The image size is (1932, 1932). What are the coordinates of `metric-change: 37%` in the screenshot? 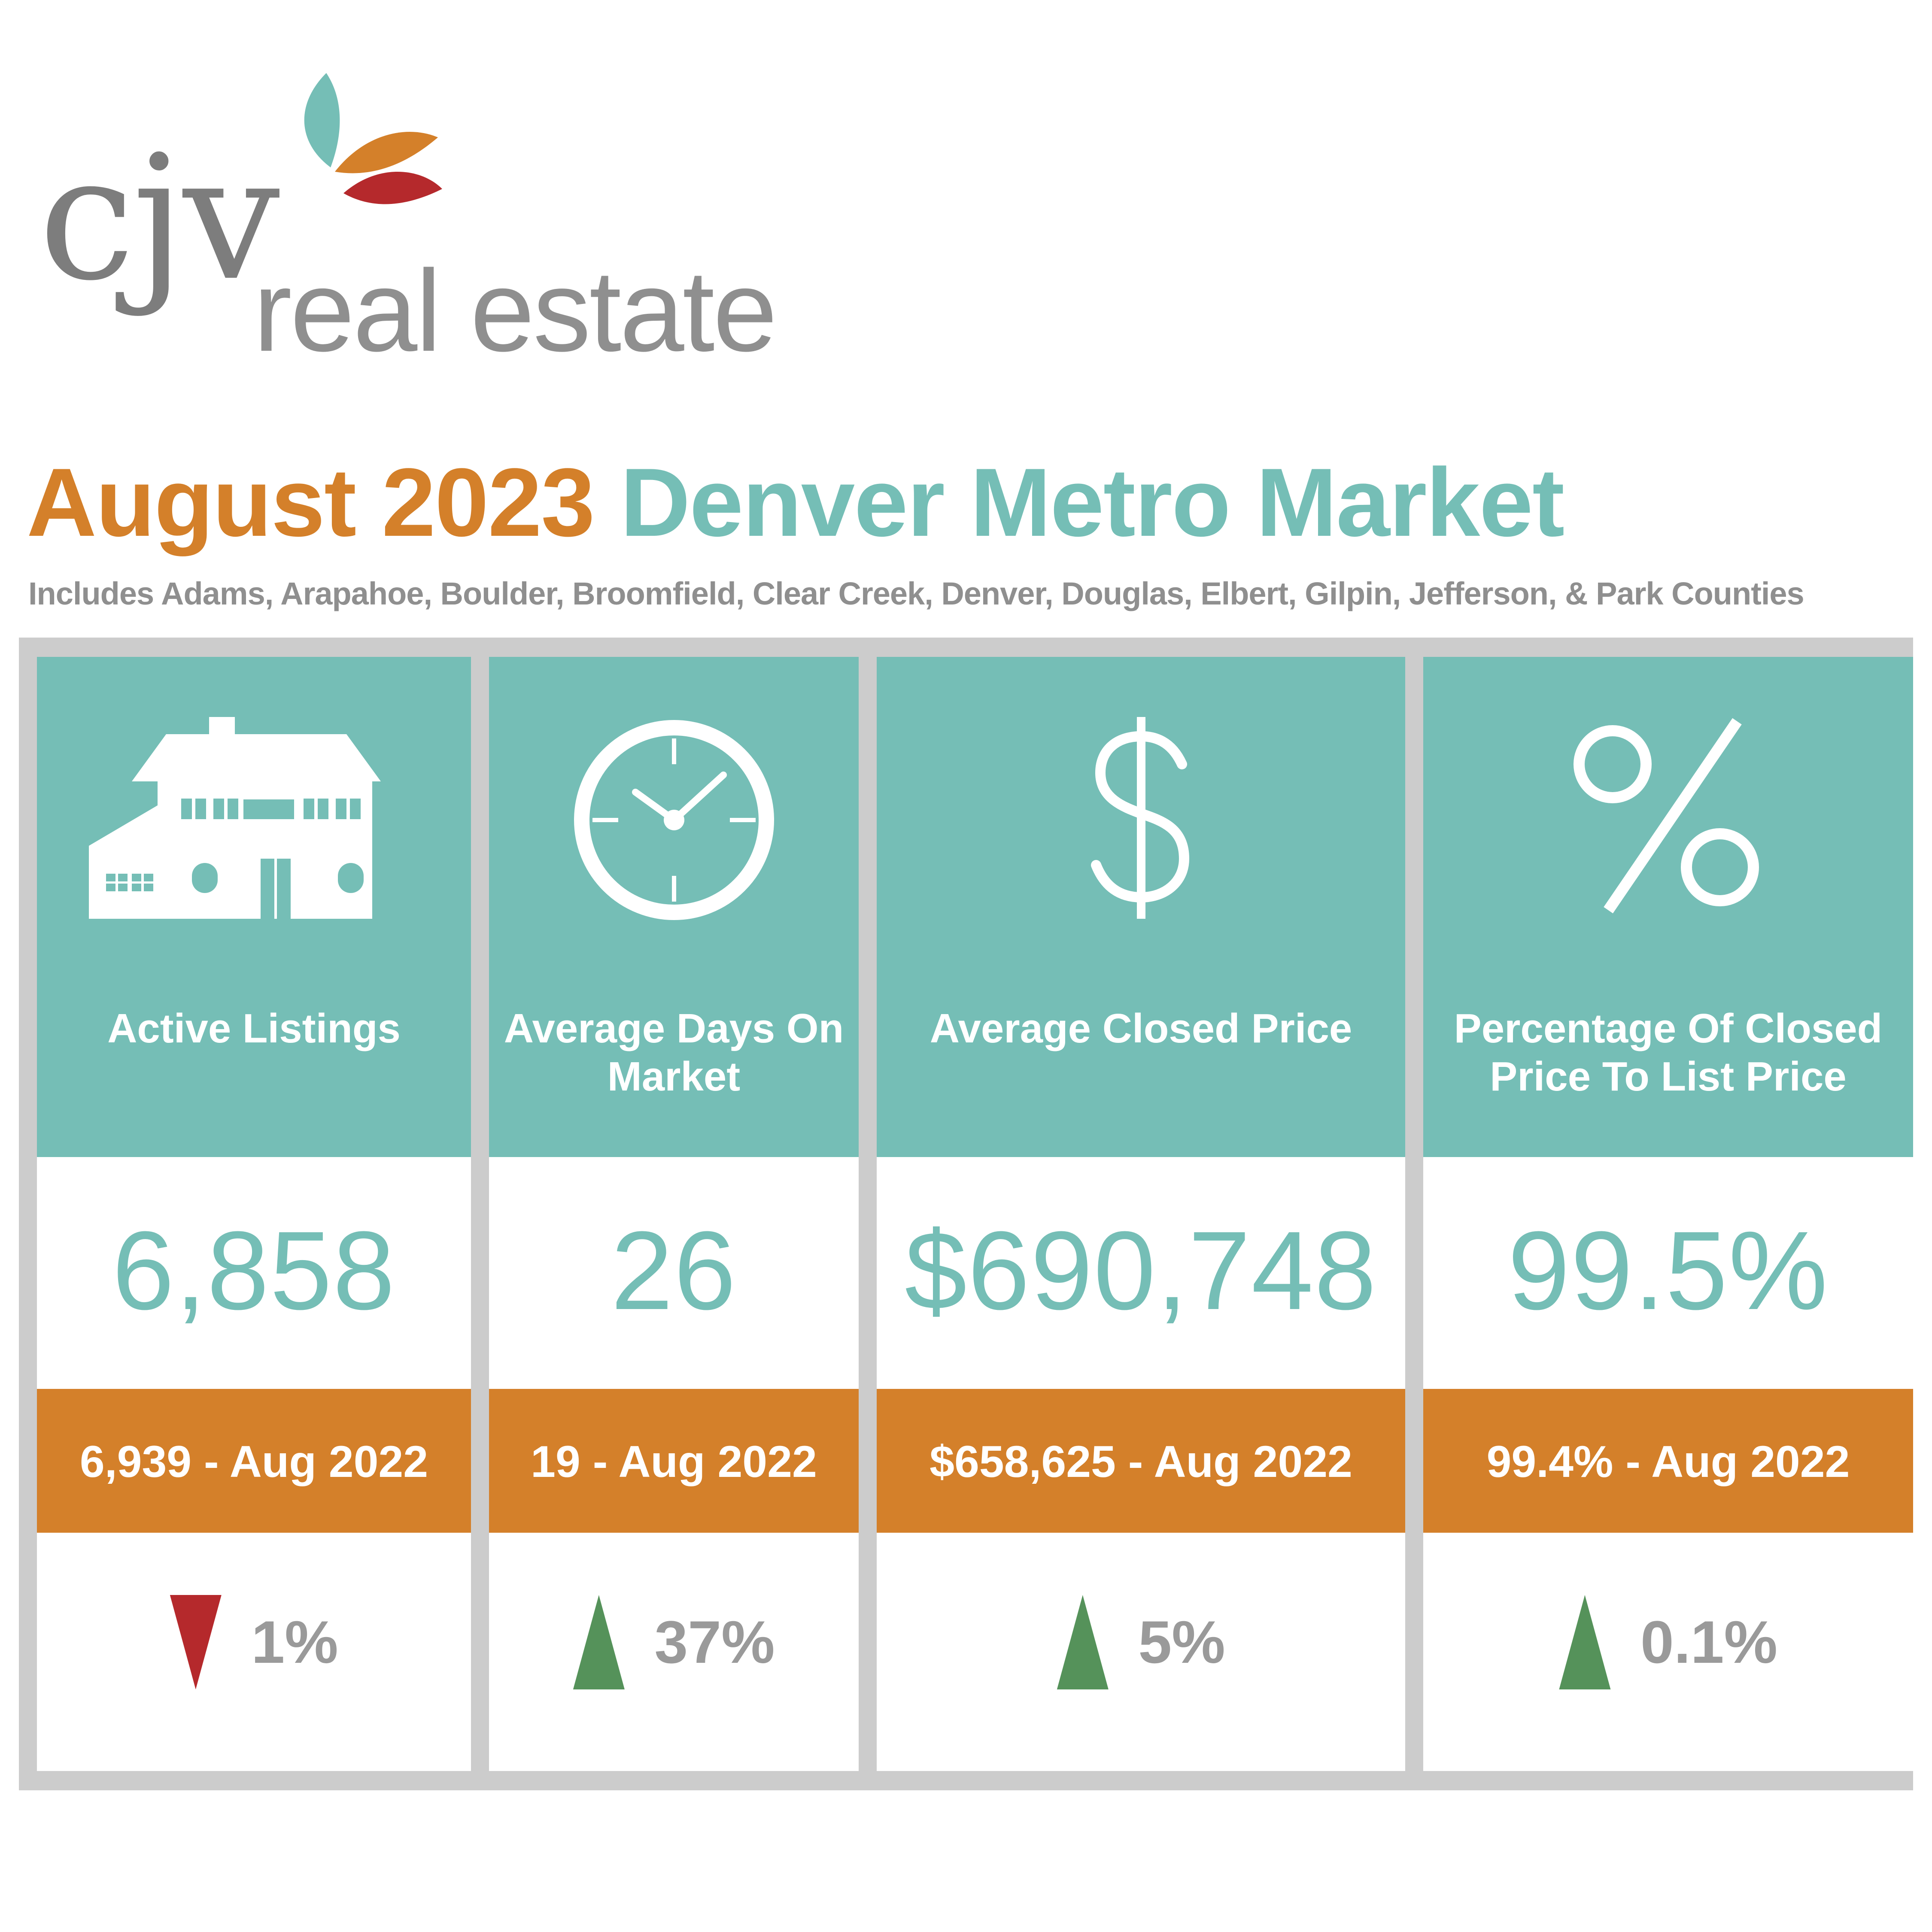 It's located at (674, 1642).